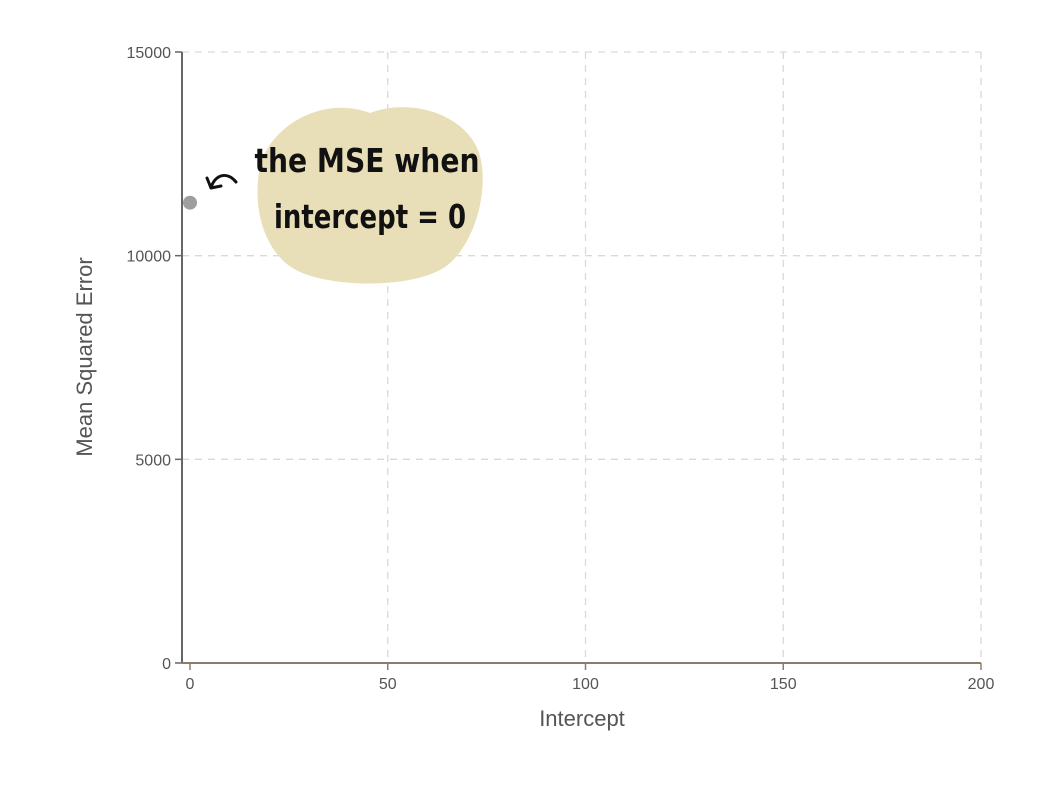  I want to click on y-tick-label: 5000, so click(153, 460).